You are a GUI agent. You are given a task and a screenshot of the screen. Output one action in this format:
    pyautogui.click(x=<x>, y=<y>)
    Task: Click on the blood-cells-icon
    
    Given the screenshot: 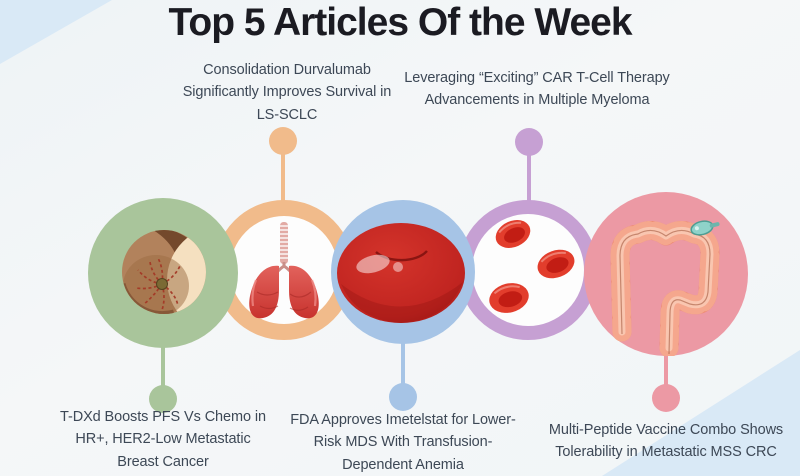 What is the action you would take?
    pyautogui.click(x=528, y=270)
    